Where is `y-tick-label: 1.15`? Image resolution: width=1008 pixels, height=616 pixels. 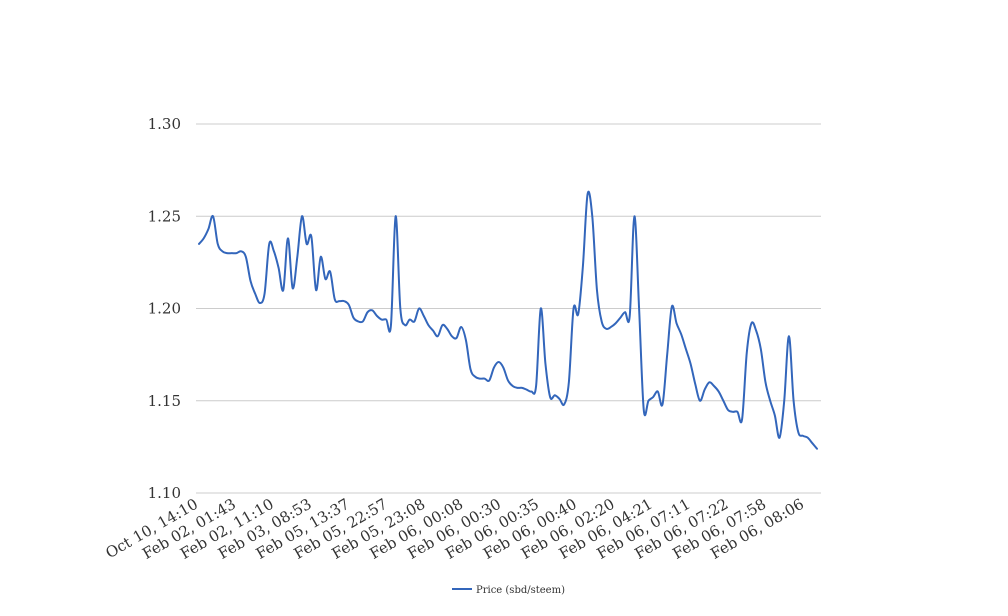 y-tick-label: 1.15 is located at coordinates (164, 401).